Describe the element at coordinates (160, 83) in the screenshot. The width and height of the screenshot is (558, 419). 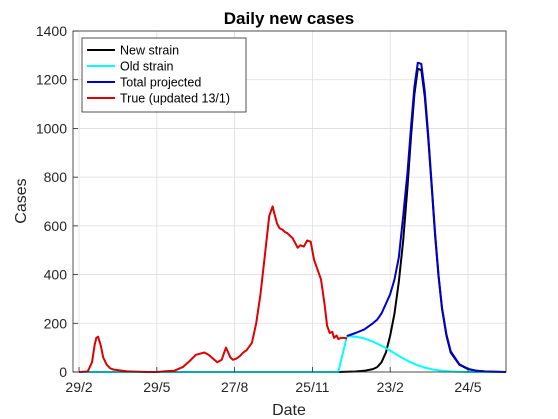
I see `legend-entry-label: Total projected` at that location.